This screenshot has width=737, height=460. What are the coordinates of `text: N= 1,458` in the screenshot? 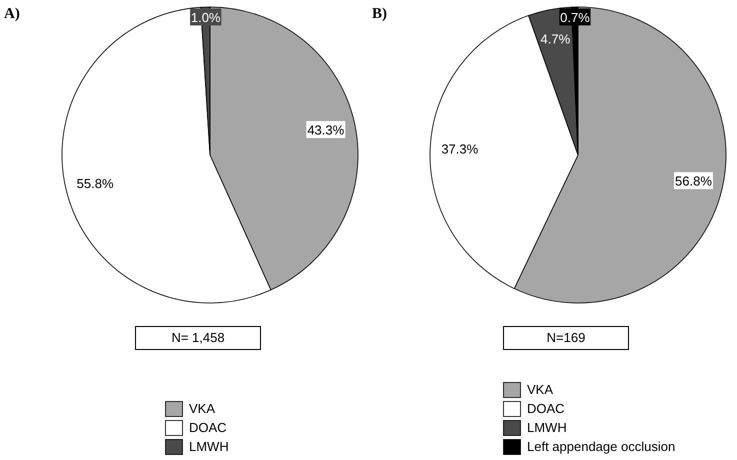 It's located at (198, 338).